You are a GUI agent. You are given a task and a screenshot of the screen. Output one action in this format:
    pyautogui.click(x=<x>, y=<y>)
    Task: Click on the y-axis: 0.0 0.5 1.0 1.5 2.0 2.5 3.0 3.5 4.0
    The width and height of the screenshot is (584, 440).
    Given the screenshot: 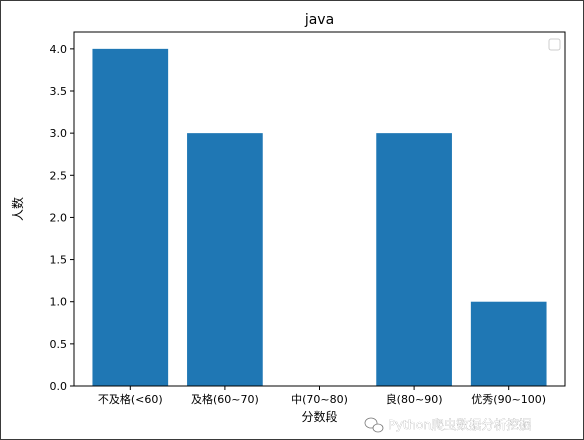 What is the action you would take?
    pyautogui.click(x=62, y=218)
    